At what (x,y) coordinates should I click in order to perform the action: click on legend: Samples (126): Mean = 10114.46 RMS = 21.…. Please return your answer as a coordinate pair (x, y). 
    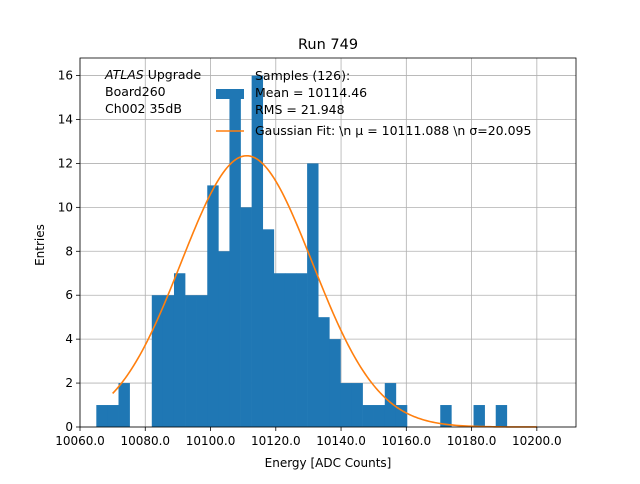
    Looking at the image, I should click on (373, 103).